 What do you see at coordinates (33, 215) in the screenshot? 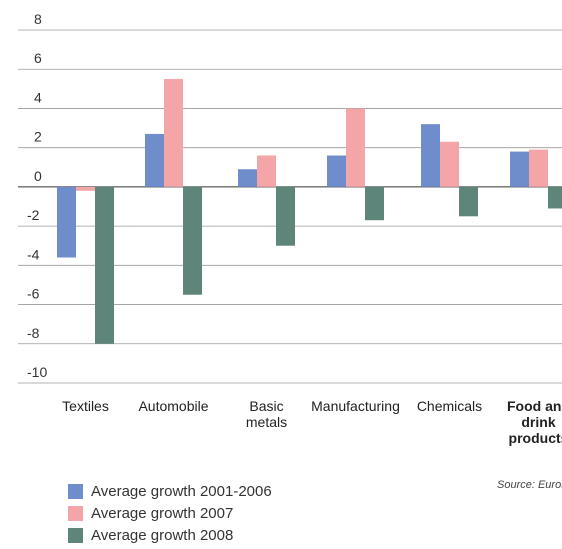
I see `y-tick-label: -2` at bounding box center [33, 215].